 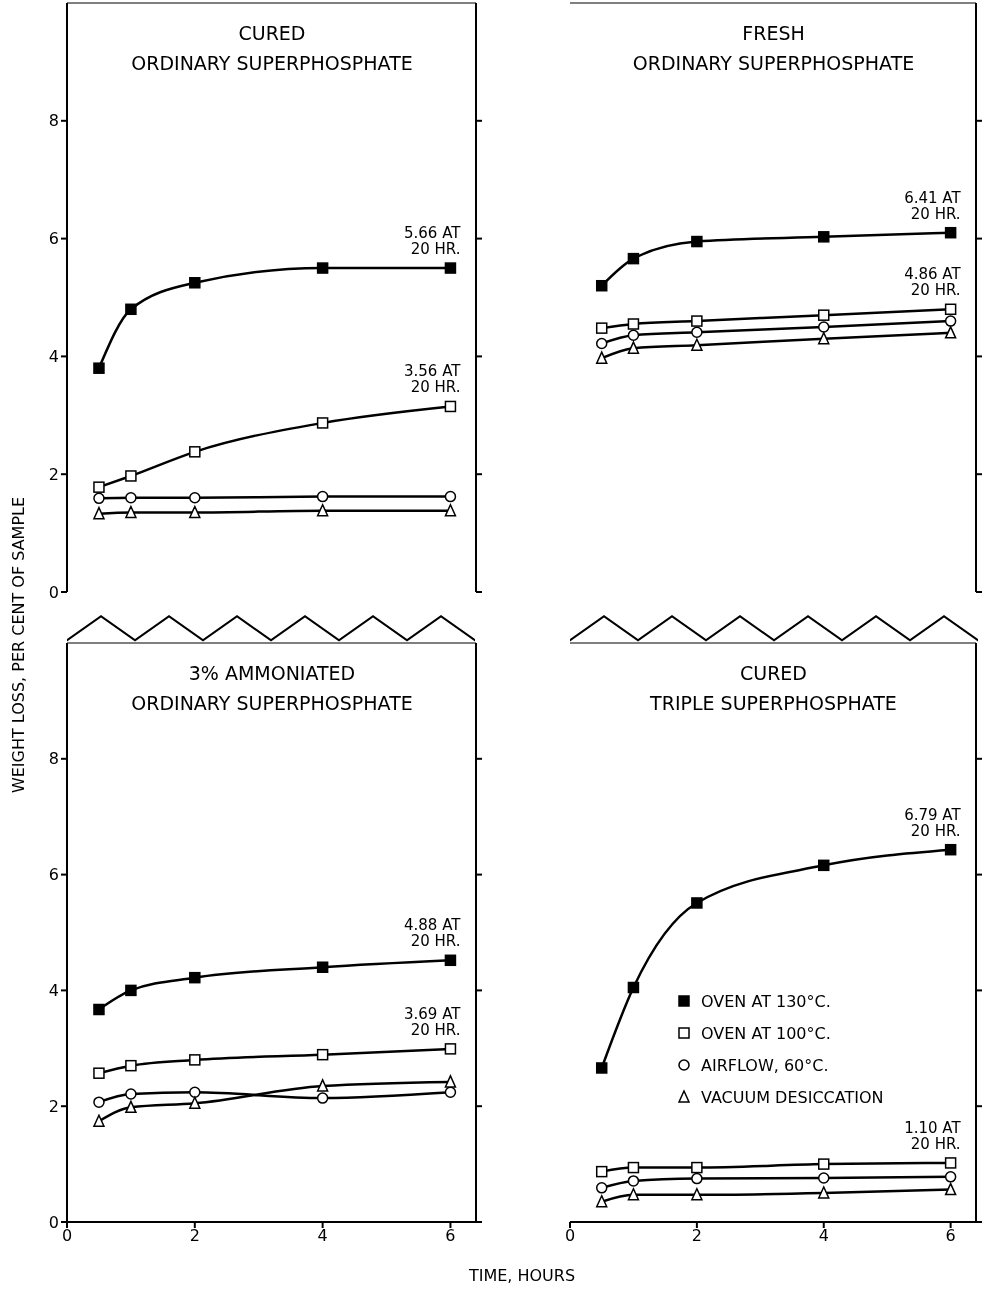 I want to click on y-axis-title: WEIGHT LOSS, PER CENT OF SAMPLE, so click(x=18, y=645).